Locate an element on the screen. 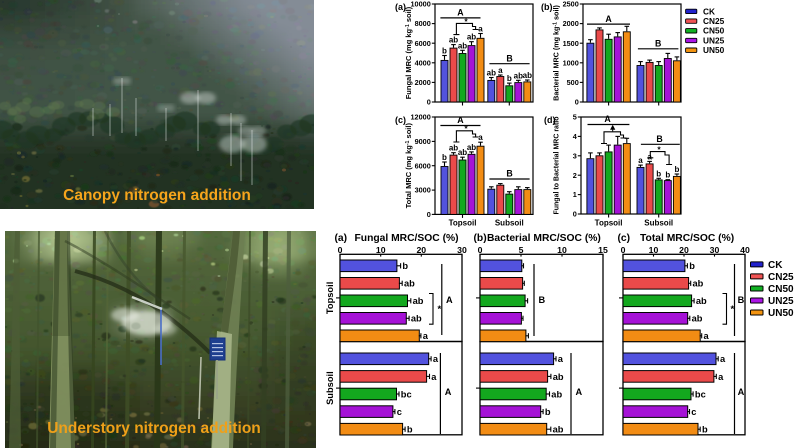  svg-text: 15 is located at coordinates (603, 250).